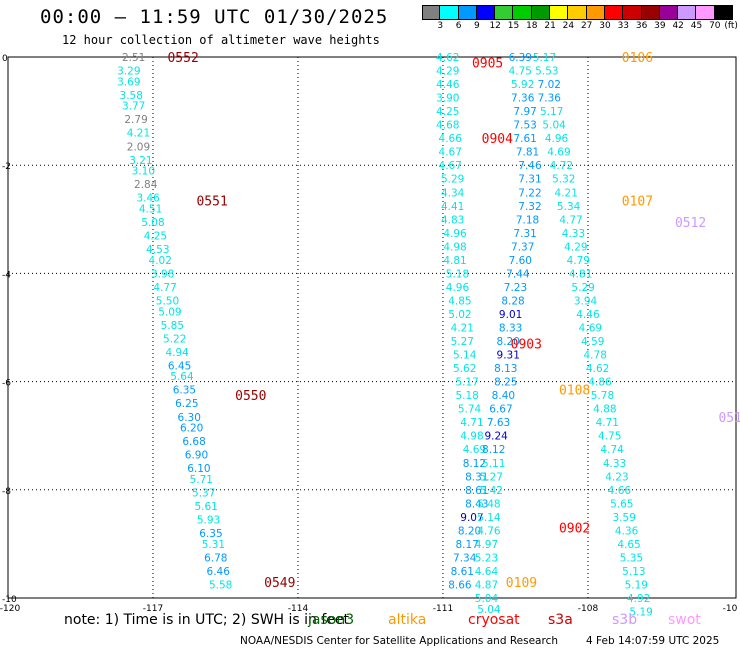 This screenshot has width=740, height=650. What do you see at coordinates (578, 261) in the screenshot?
I see `data-label-s3b: 4.79` at bounding box center [578, 261].